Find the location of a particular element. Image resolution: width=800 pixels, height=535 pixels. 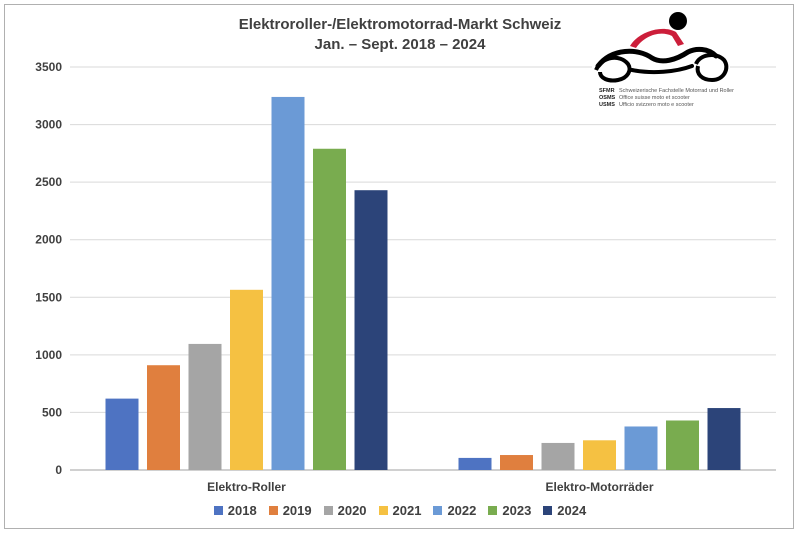

logo-line-usms: USMS Ufficio svizzero moto e scooter is located at coordinates (646, 105).